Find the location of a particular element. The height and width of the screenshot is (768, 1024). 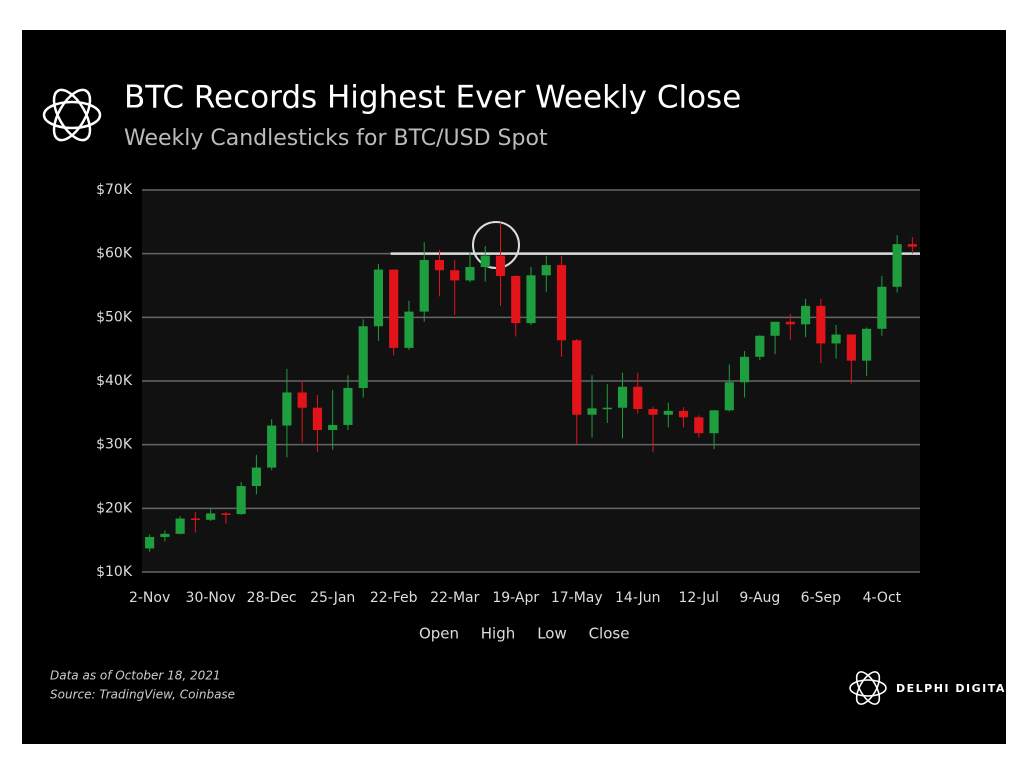

footer-note: Data as of October 18, 2021 is located at coordinates (135, 676).